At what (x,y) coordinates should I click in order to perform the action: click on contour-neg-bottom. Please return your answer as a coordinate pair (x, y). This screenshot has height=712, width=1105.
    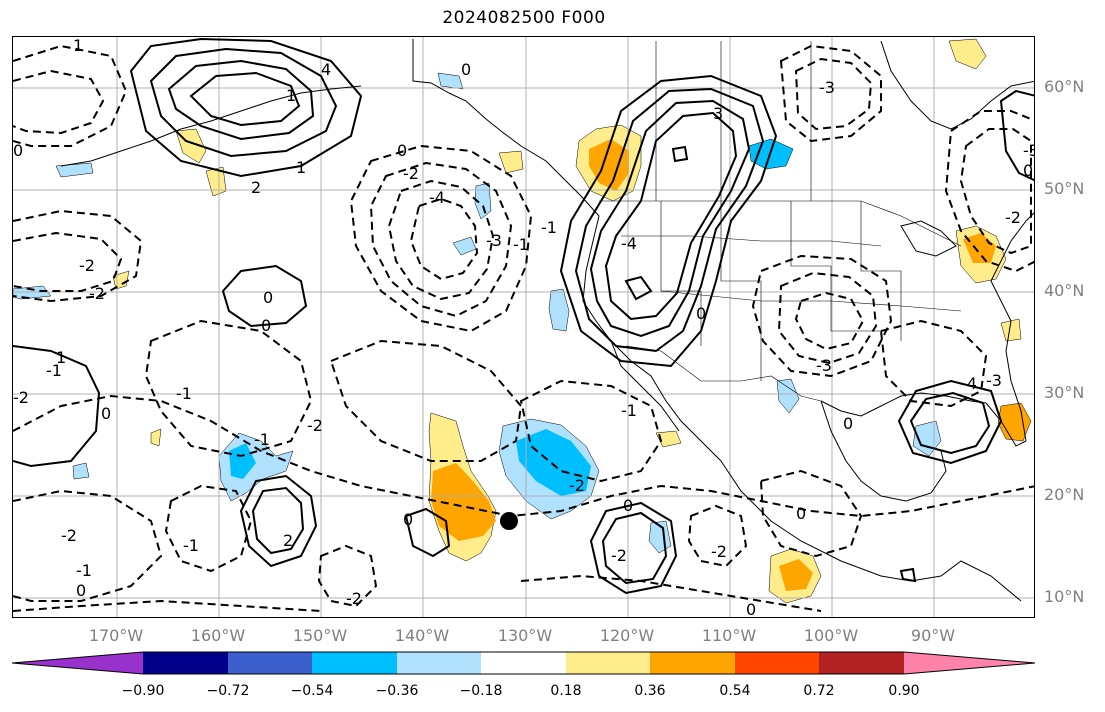
    Looking at the image, I should click on (167, 605).